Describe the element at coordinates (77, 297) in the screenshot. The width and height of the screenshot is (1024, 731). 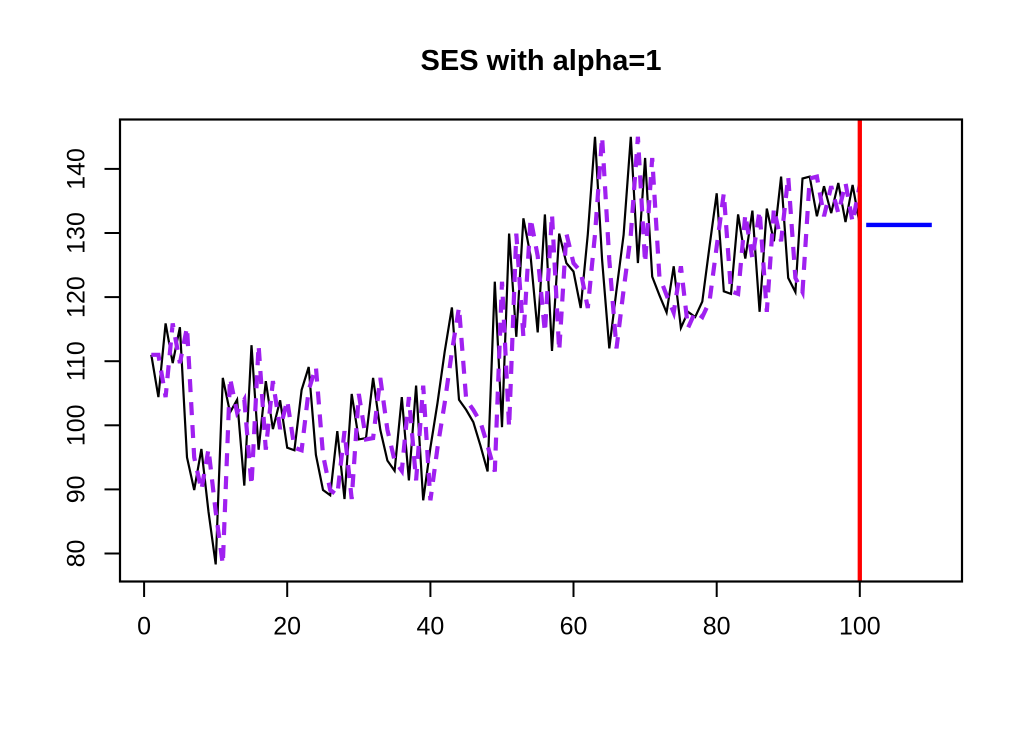
I see `svg-text: 120` at that location.